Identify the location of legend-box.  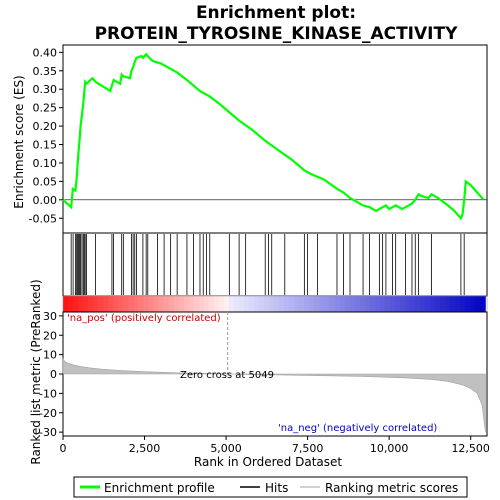
(270, 487).